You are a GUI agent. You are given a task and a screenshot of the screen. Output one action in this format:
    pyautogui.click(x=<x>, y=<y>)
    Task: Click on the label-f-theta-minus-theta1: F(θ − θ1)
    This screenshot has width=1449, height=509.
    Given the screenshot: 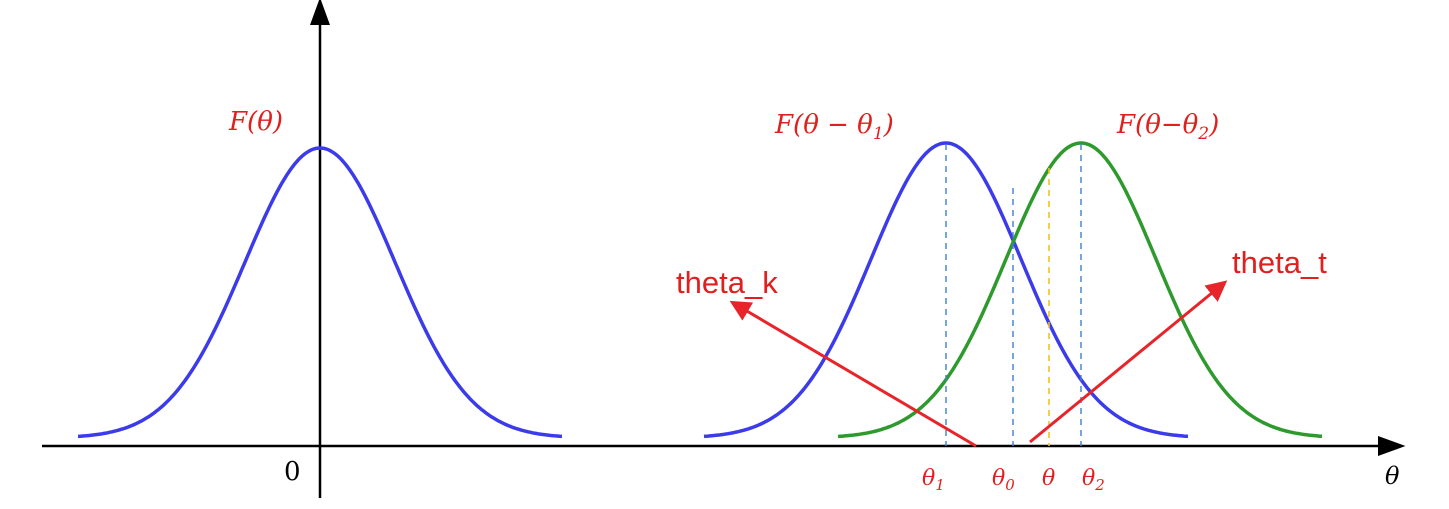 What is the action you would take?
    pyautogui.click(x=834, y=127)
    